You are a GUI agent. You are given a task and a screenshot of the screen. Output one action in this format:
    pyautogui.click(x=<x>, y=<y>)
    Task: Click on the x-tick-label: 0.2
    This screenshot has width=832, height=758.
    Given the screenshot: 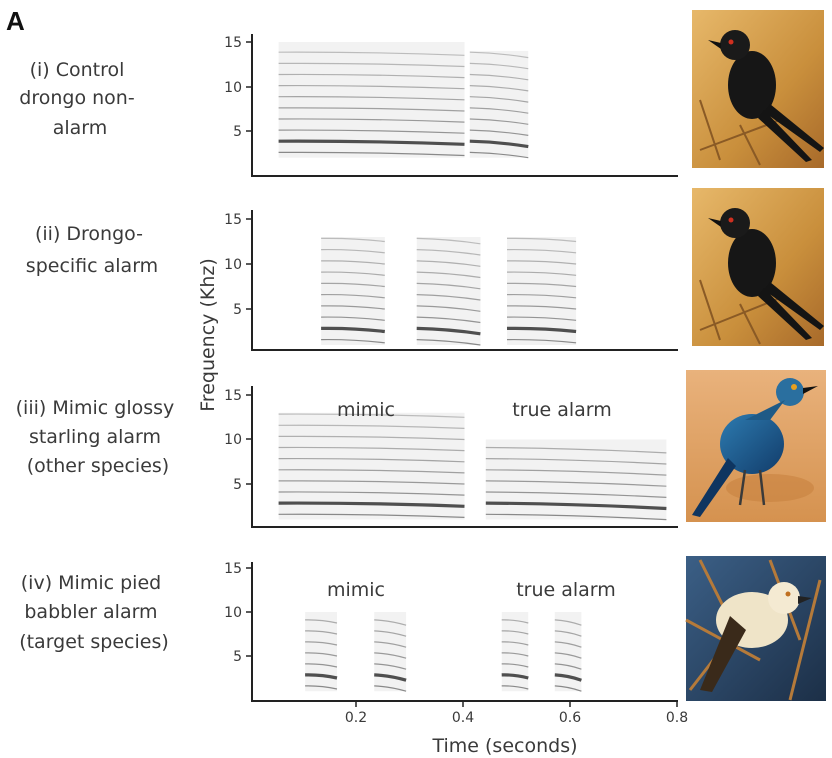 What is the action you would take?
    pyautogui.click(x=356, y=718)
    